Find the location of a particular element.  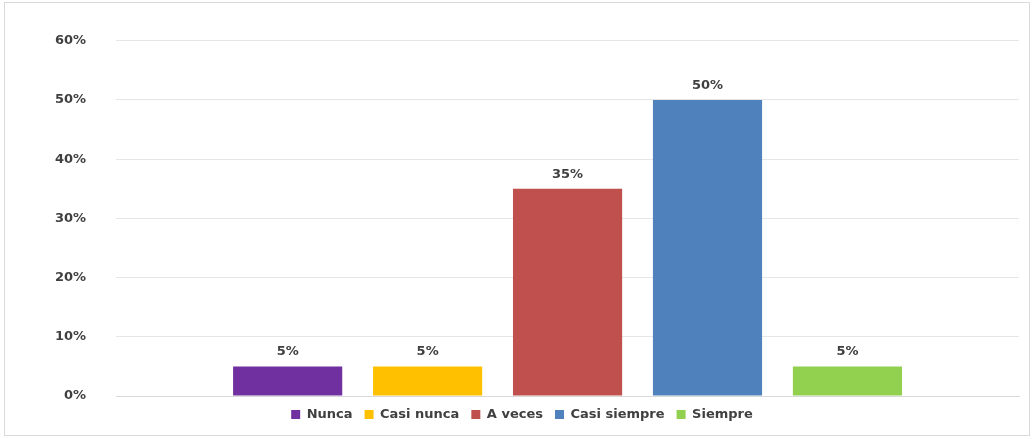

data-label: 35% is located at coordinates (568, 173).